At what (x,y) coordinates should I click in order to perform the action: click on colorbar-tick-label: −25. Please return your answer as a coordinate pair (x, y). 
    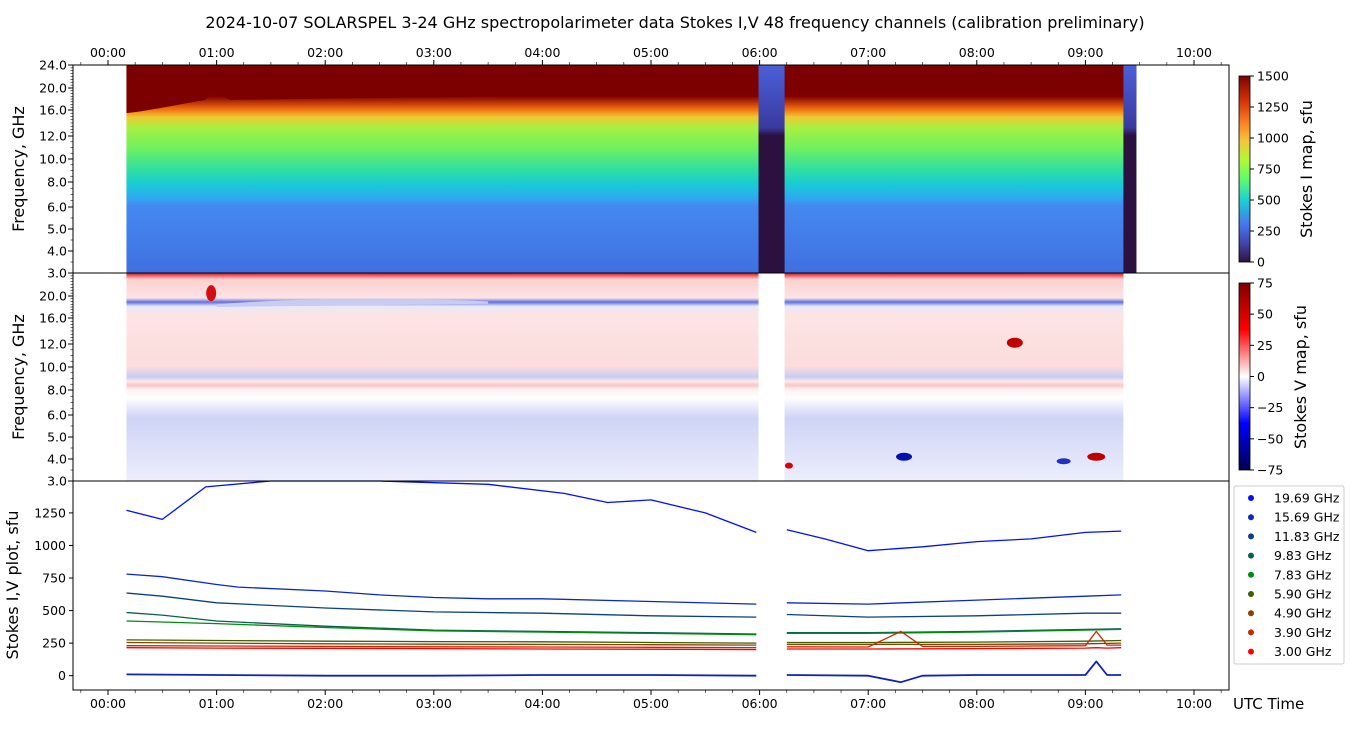
    Looking at the image, I should click on (1270, 407).